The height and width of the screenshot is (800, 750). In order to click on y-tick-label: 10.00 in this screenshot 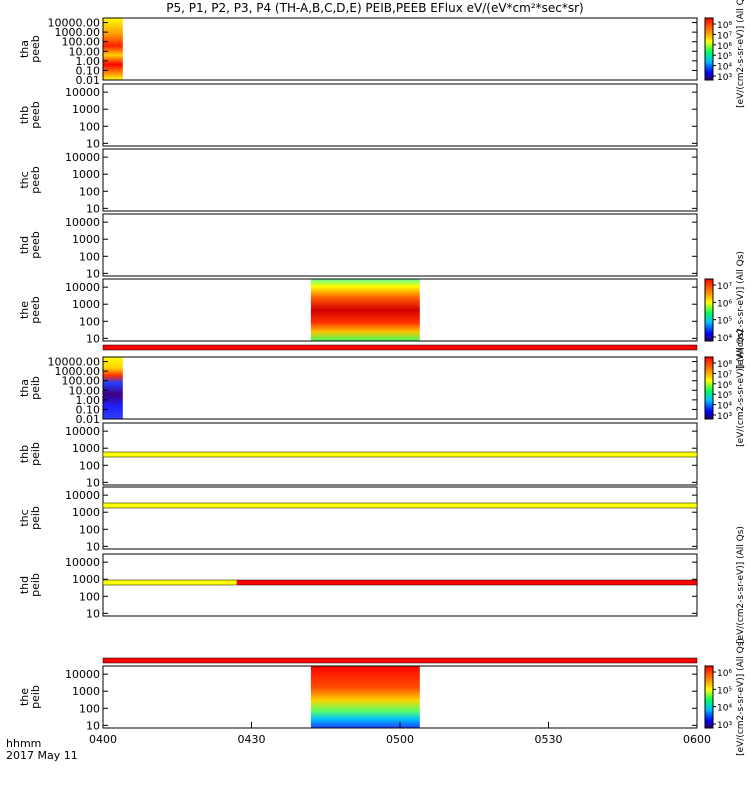, I will do `click(85, 390)`.